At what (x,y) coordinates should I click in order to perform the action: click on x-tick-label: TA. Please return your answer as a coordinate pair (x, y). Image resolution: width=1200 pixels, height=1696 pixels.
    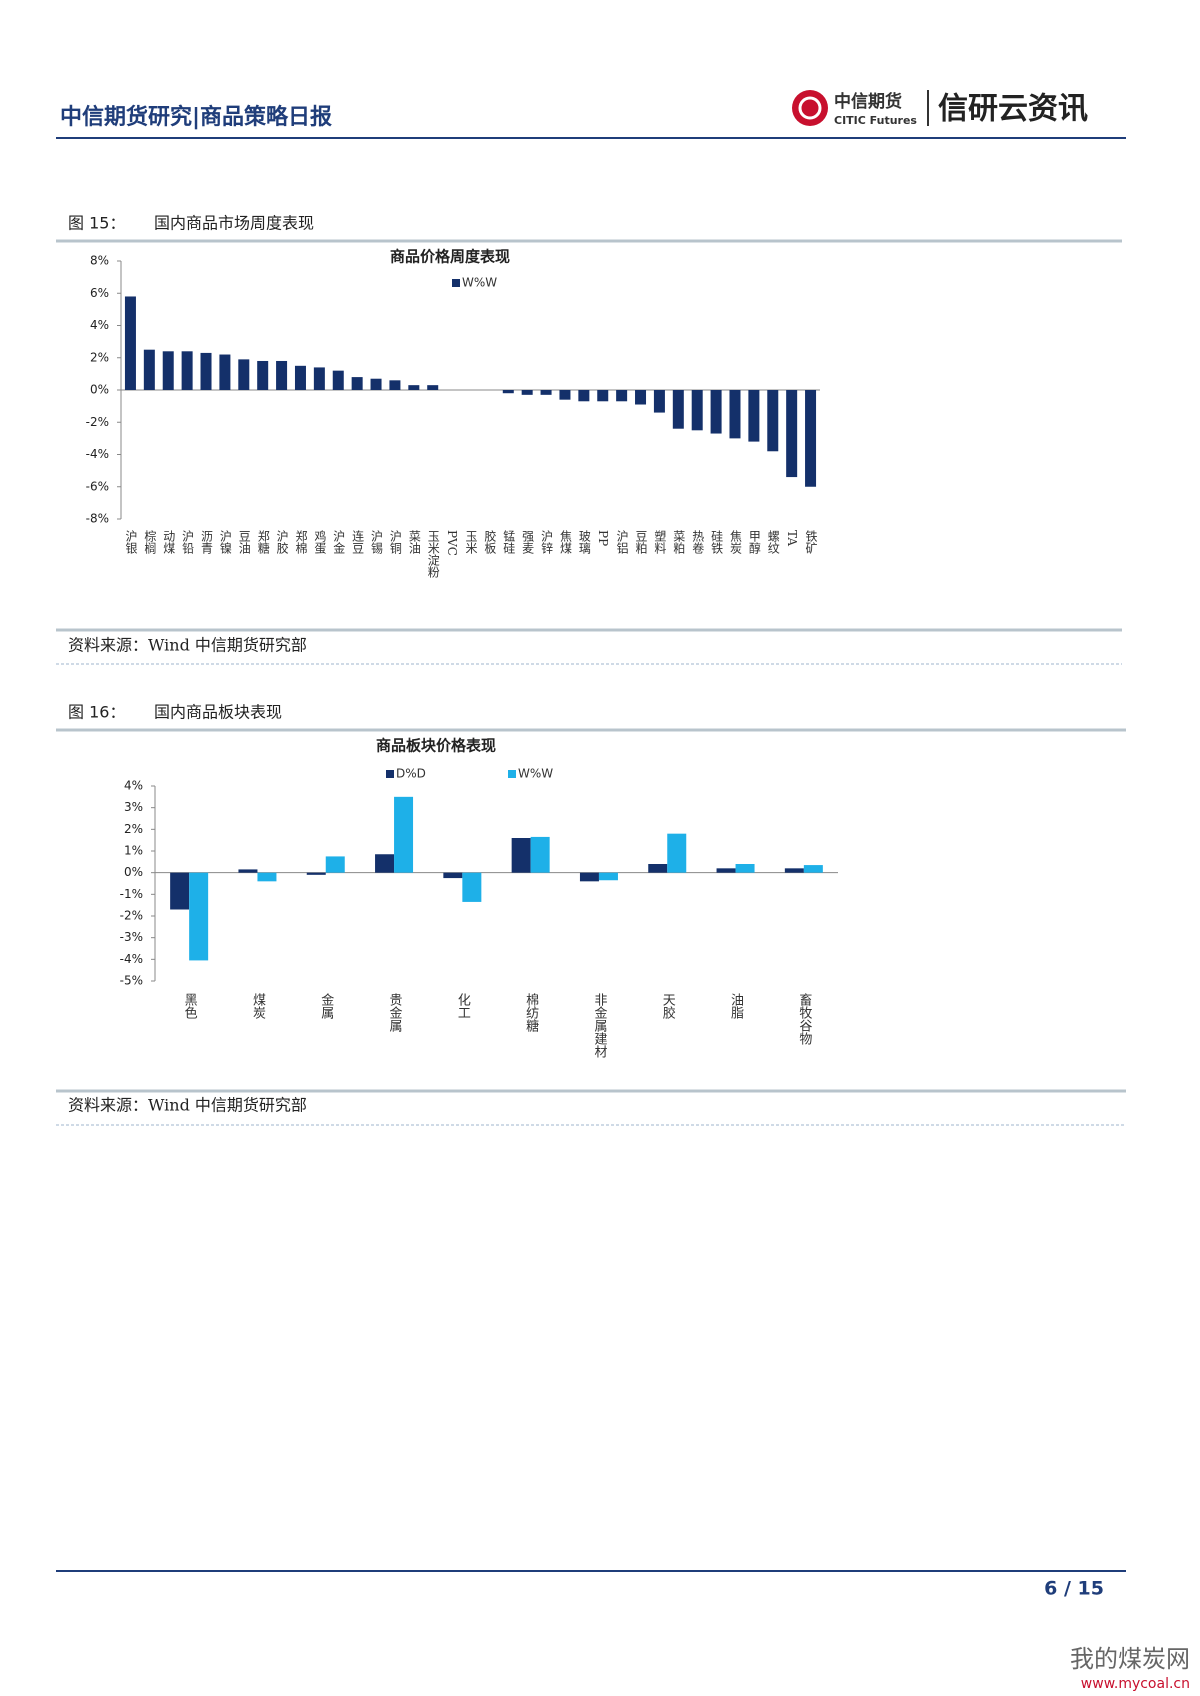
    Looking at the image, I should click on (792, 538).